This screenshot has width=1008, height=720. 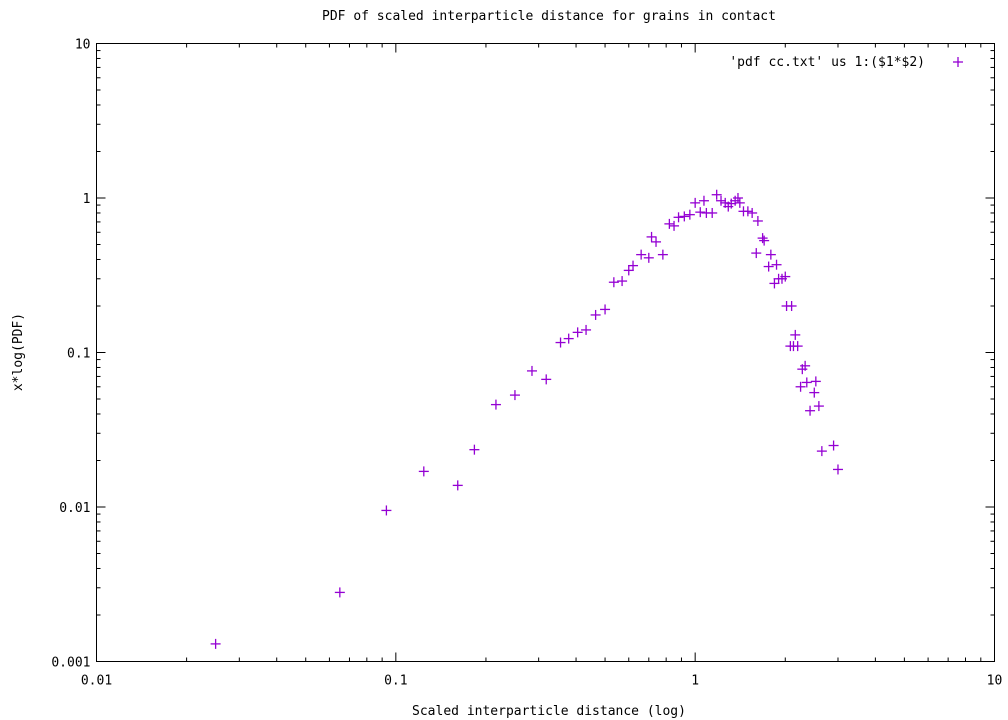 I want to click on y-tick-label: 0.01, so click(x=74, y=508).